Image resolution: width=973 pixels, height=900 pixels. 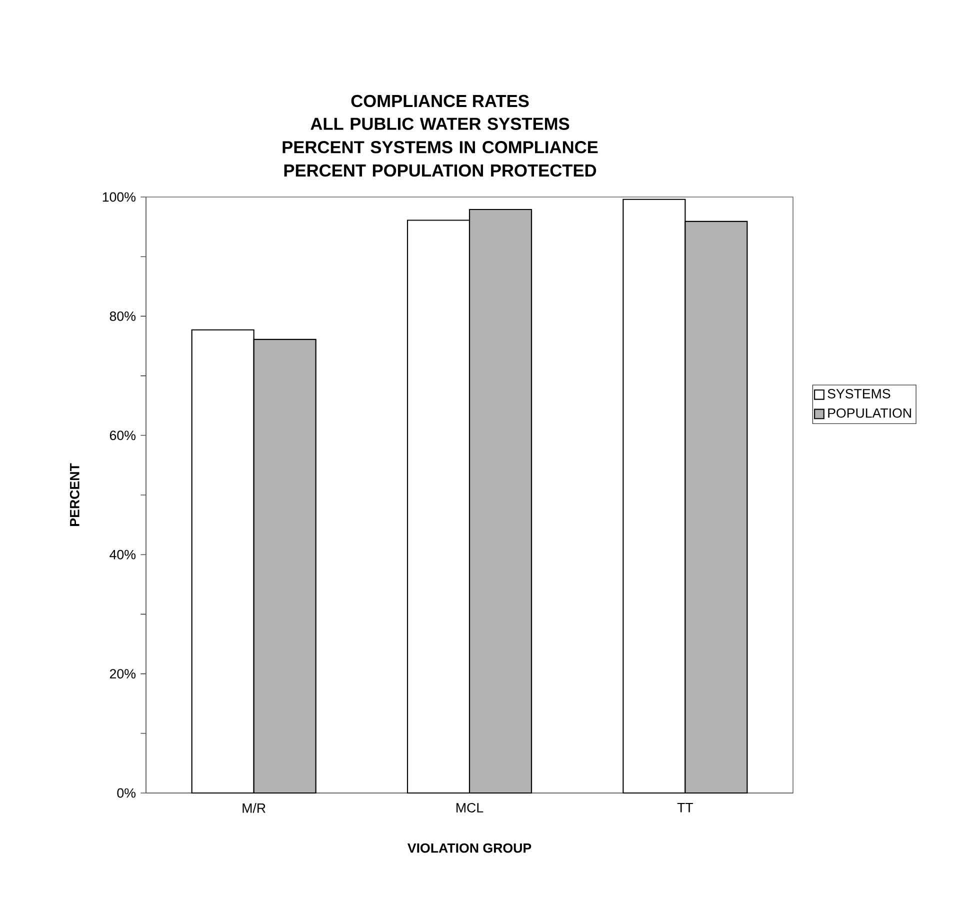 I want to click on chart-title: COMPLIANCE RATES, so click(x=440, y=101).